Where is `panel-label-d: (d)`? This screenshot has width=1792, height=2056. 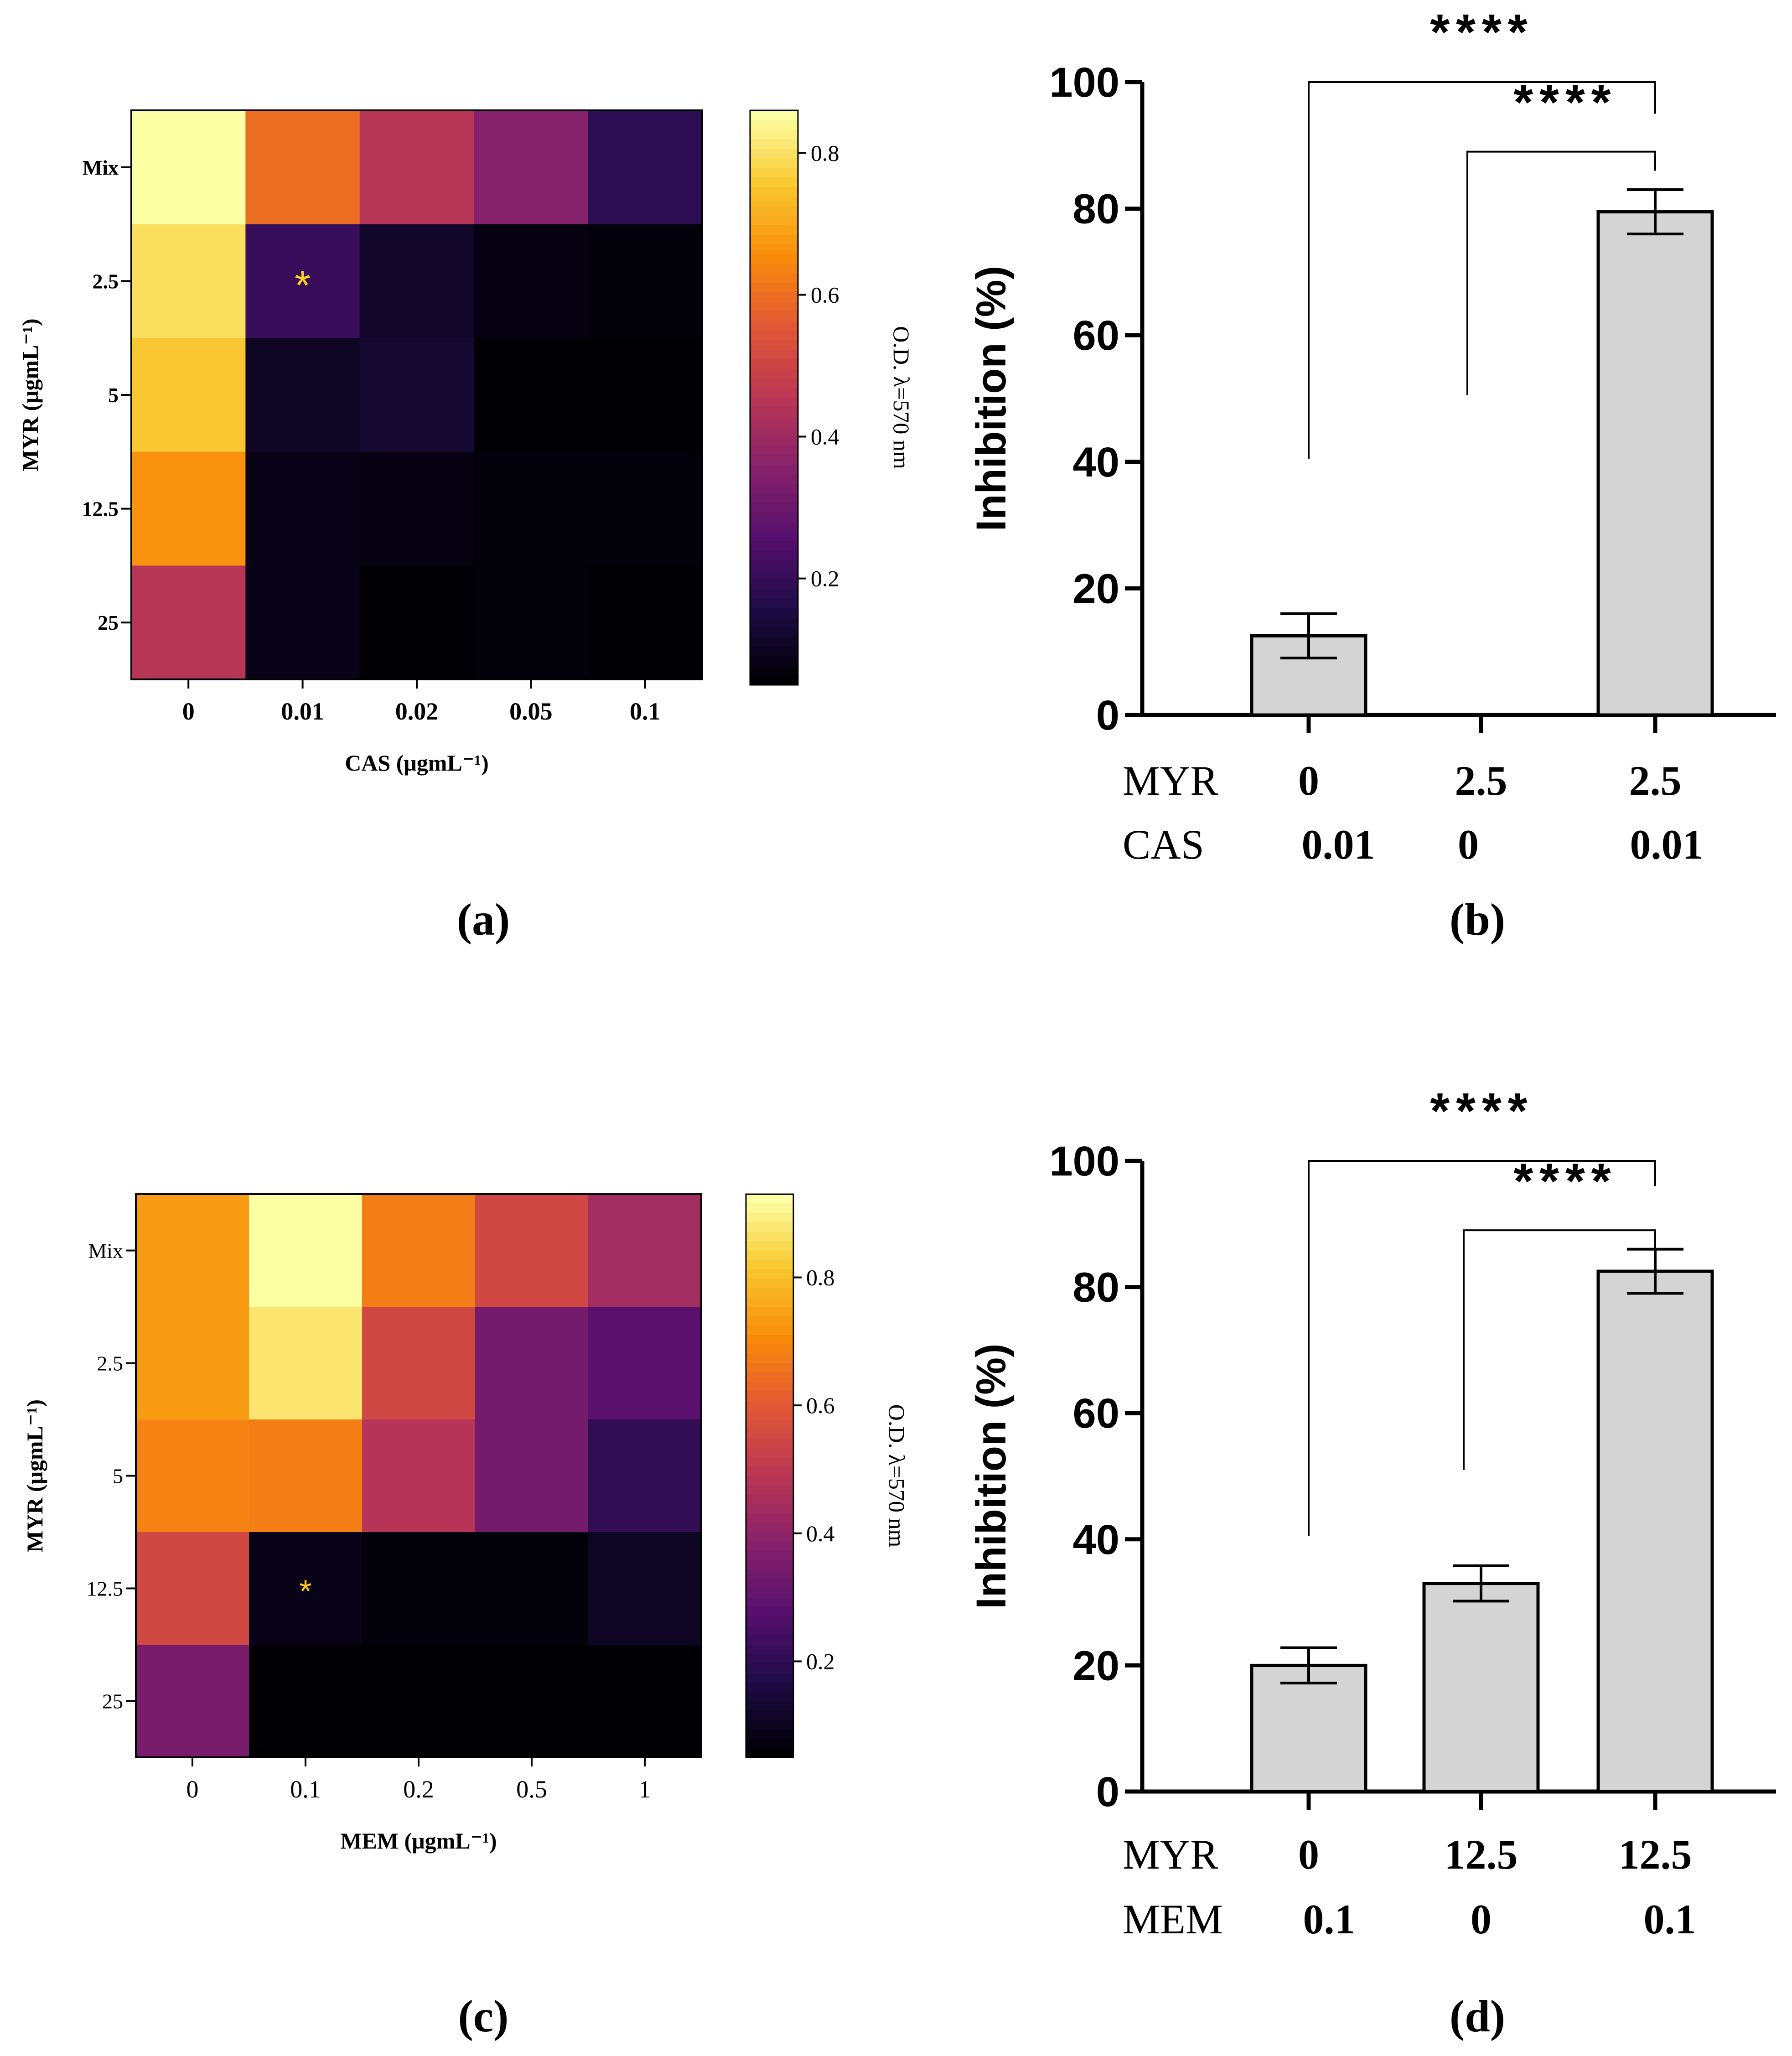
panel-label-d: (d) is located at coordinates (1478, 2016).